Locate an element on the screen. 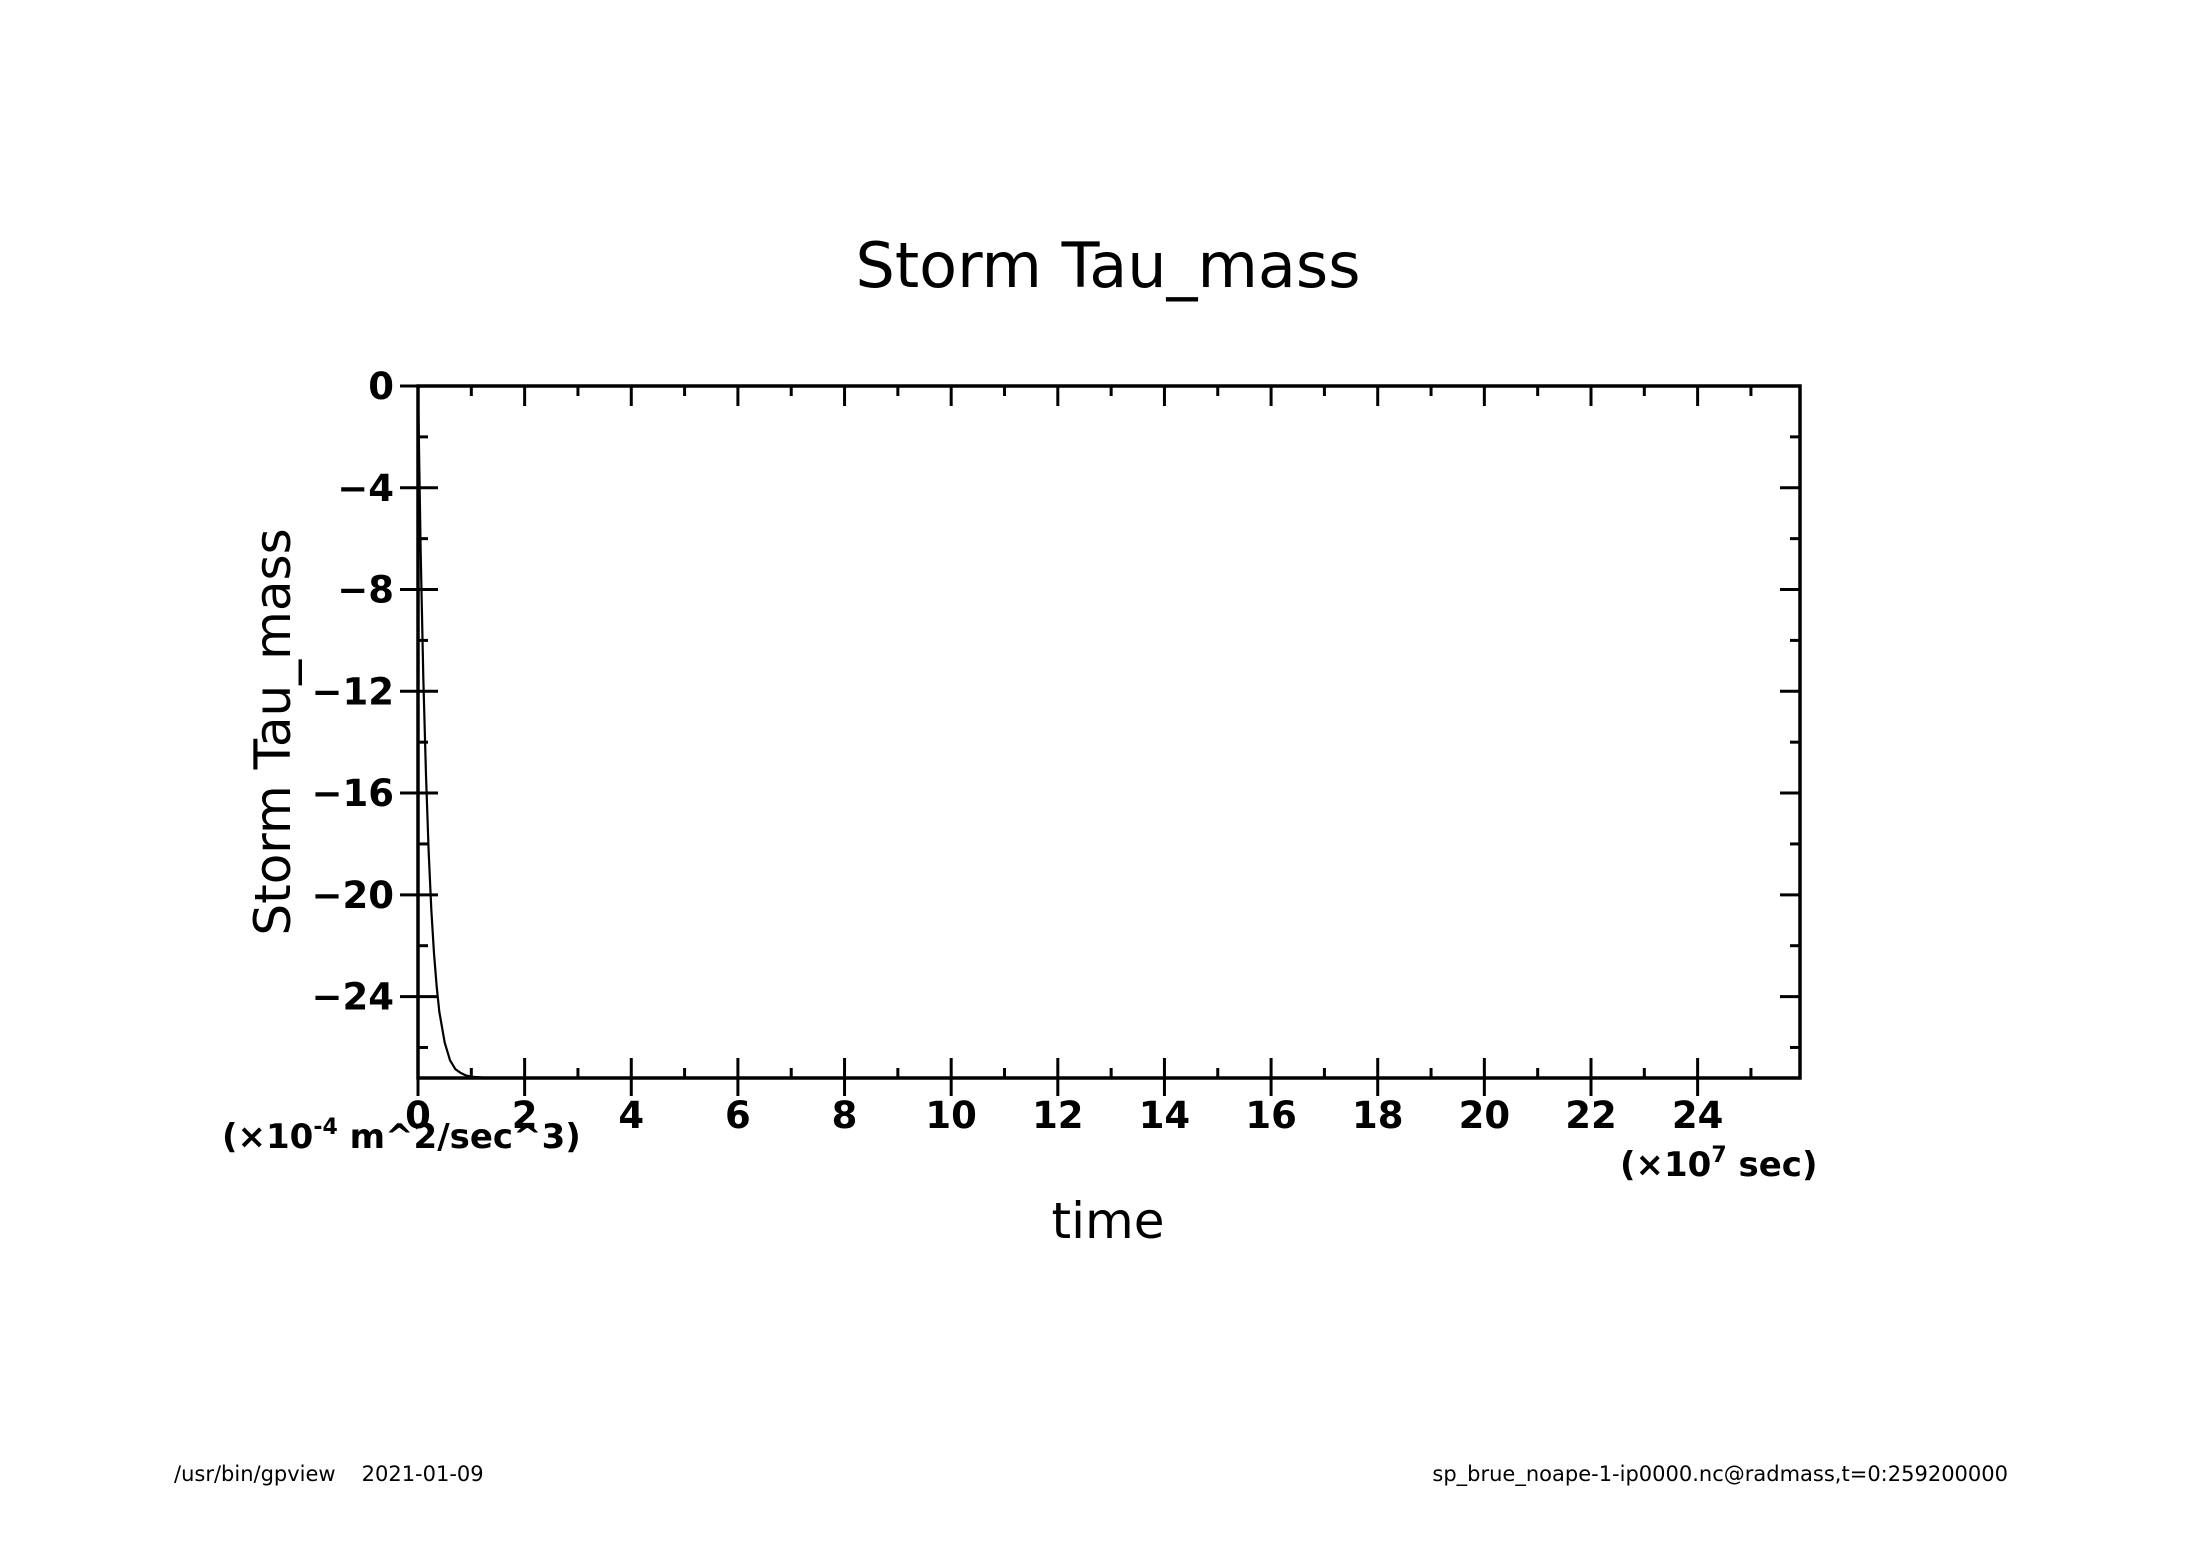 The width and height of the screenshot is (2188, 1546). y-tick-label: −12 is located at coordinates (353, 691).